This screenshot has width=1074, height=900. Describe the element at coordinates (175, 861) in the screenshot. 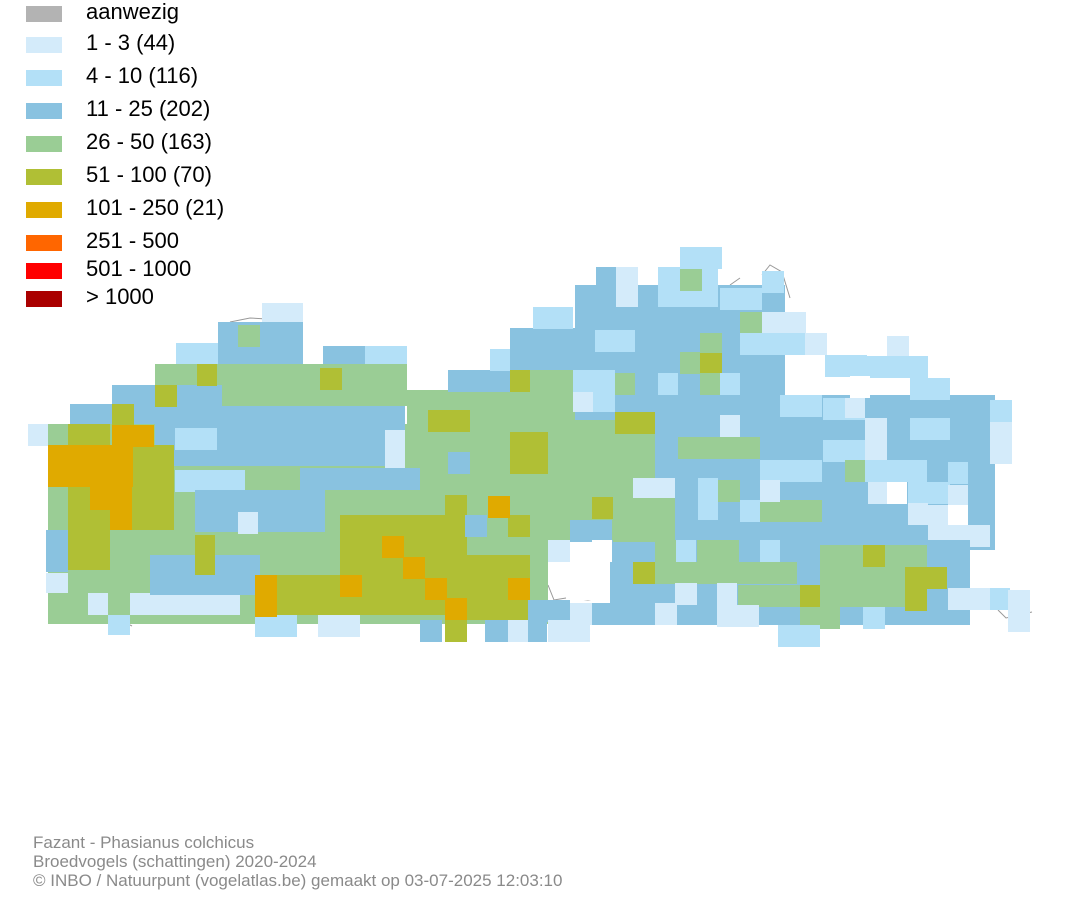

I see `dataset-name: Broedvogels (schattingen) 2020-2024` at that location.